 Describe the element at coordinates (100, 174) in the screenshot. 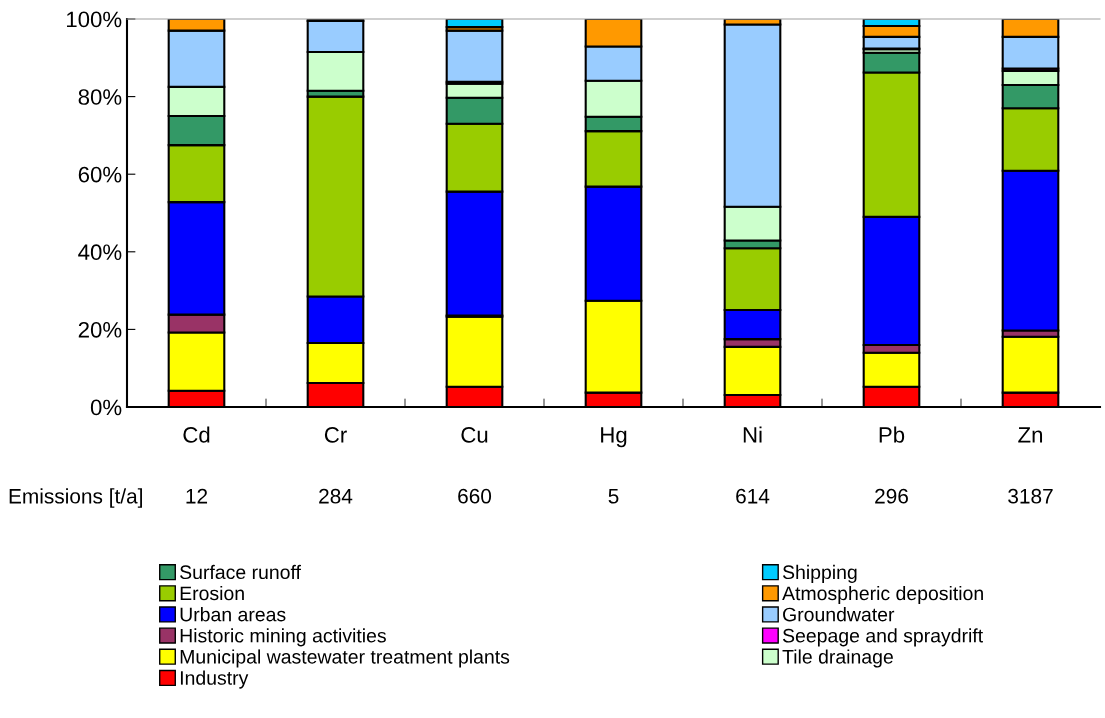

I see `y-tick-label: 60%` at that location.